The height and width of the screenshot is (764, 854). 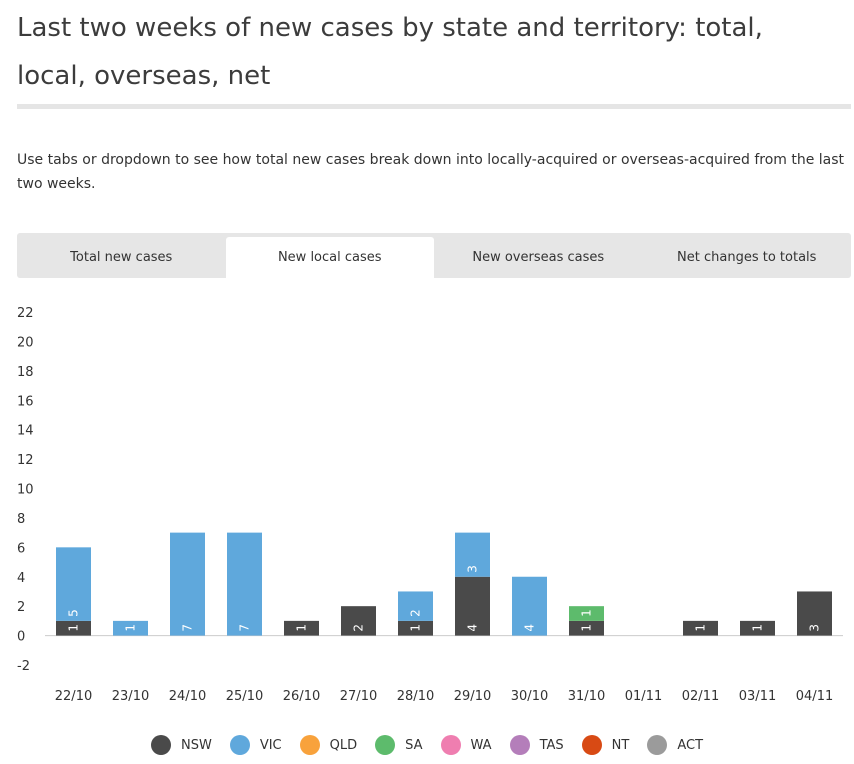 I want to click on legend-item-wa: WA, so click(x=466, y=745).